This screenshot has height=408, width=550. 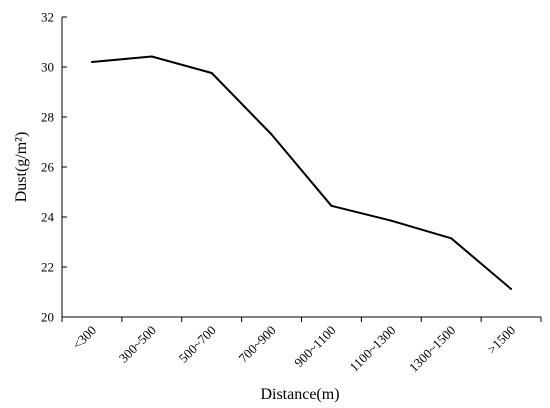 What do you see at coordinates (501, 340) in the screenshot?
I see `x-tick-label: >1500` at bounding box center [501, 340].